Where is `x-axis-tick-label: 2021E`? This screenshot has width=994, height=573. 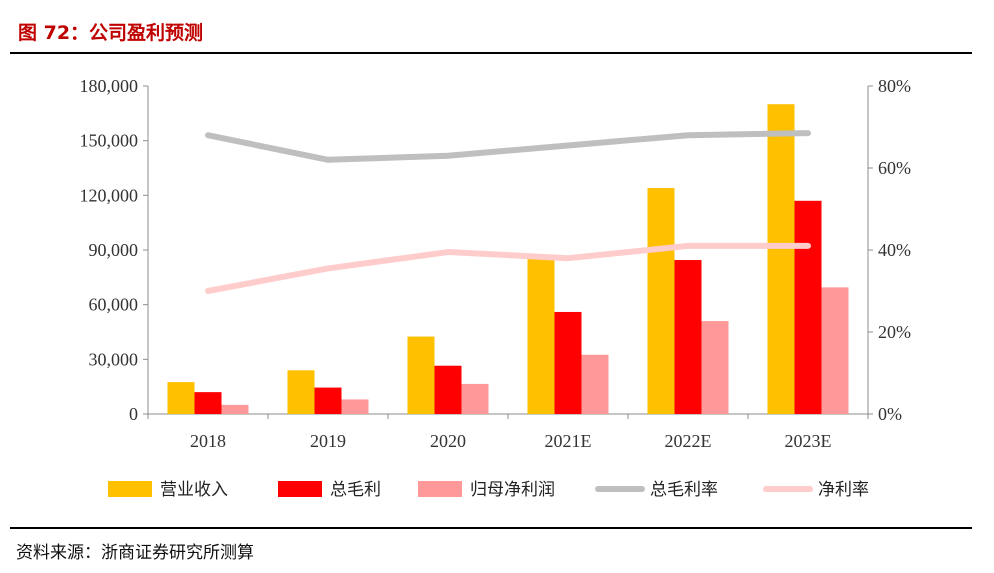
x-axis-tick-label: 2021E is located at coordinates (568, 441).